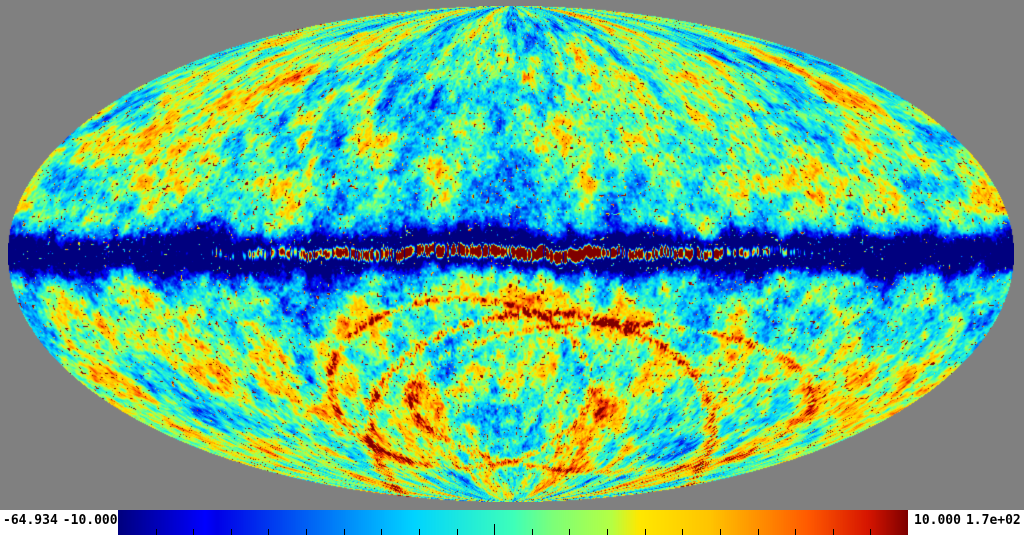 The width and height of the screenshot is (1024, 535). I want to click on colorbar-max-clip-label: 10.000, so click(937, 520).